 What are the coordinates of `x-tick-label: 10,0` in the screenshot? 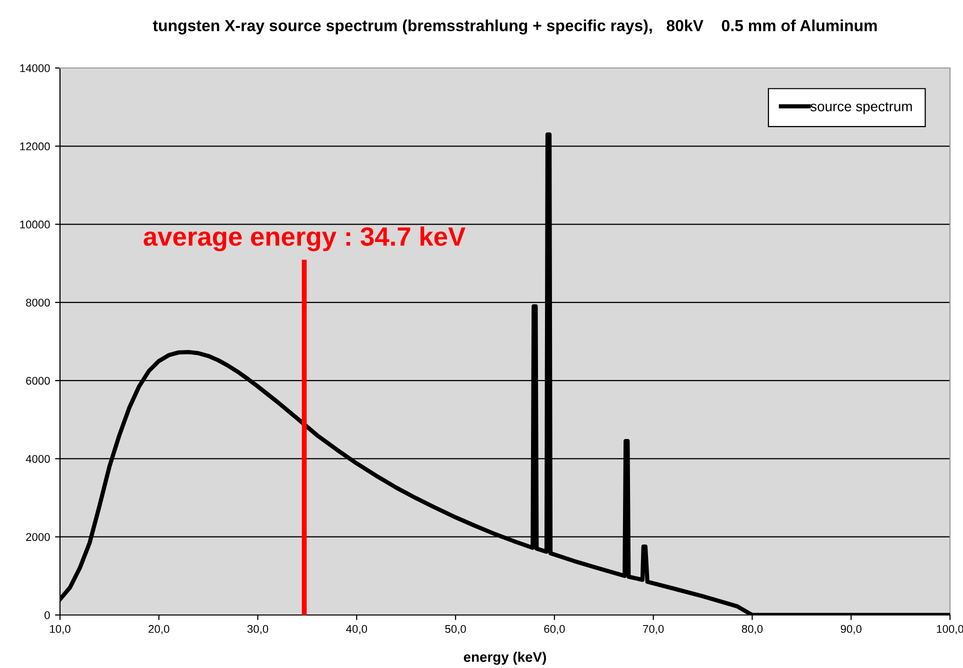 It's located at (60, 629).